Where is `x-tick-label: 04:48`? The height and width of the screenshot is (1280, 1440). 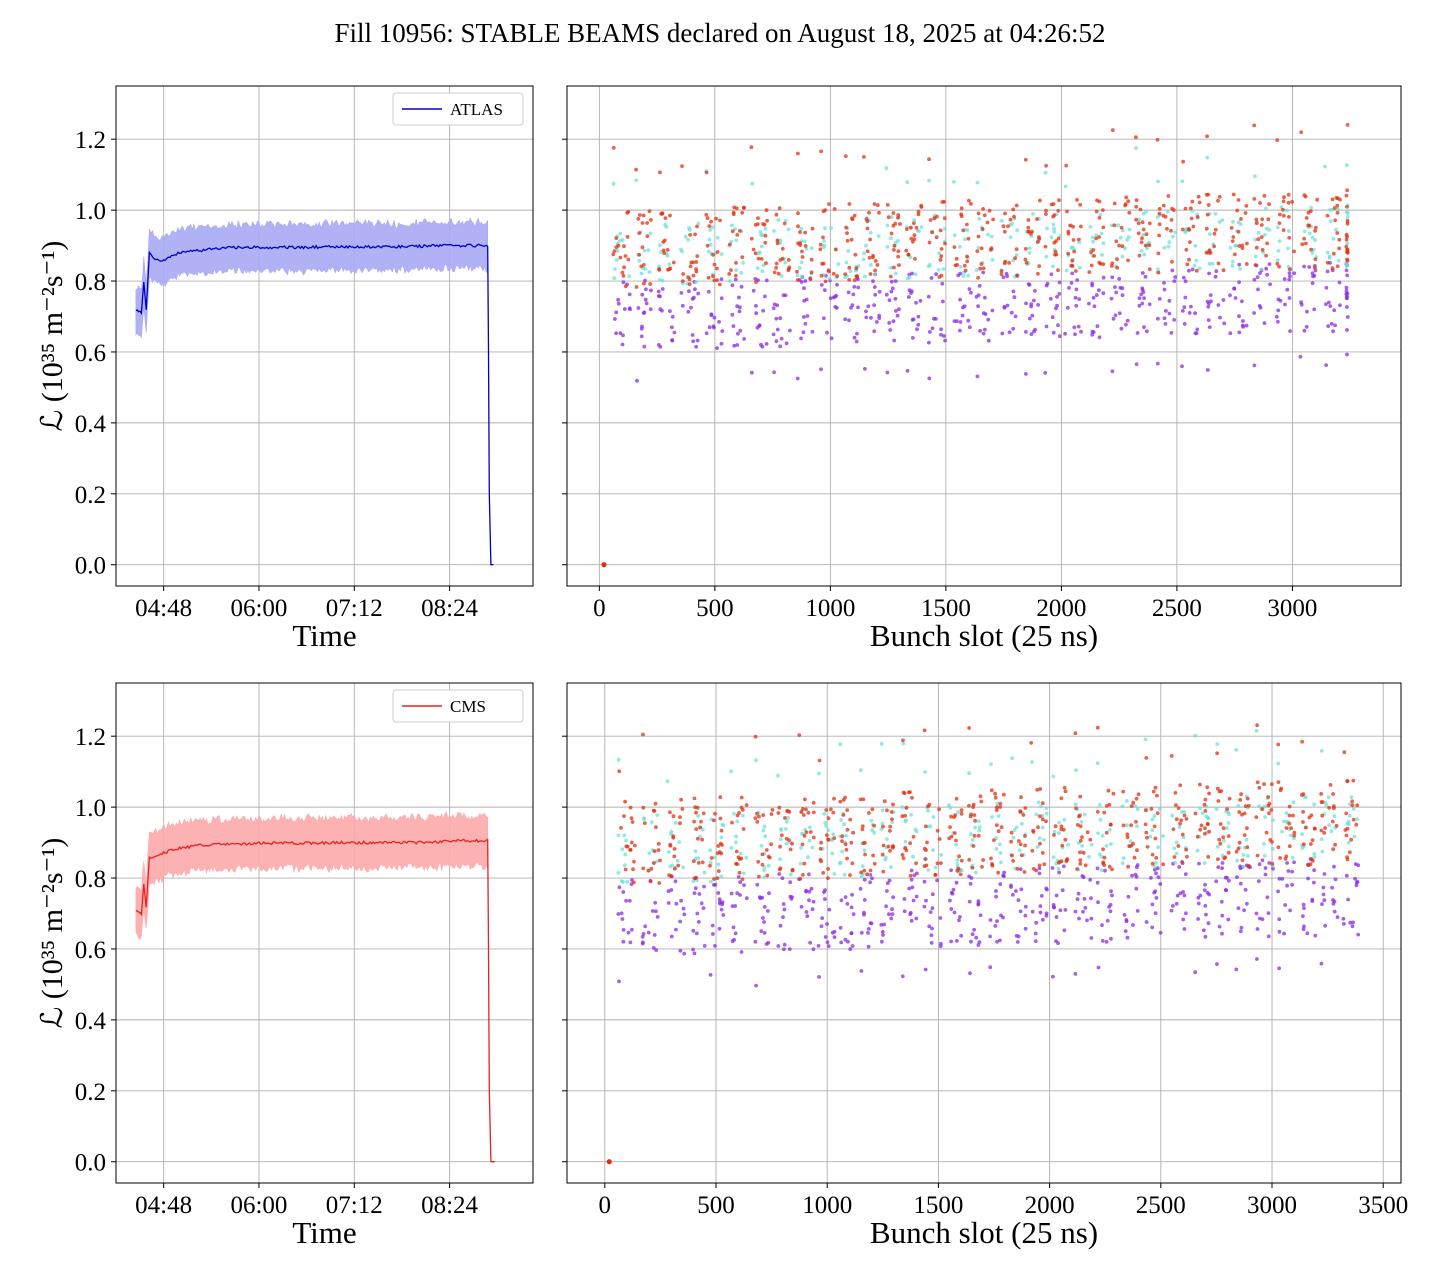
x-tick-label: 04:48 is located at coordinates (163, 608).